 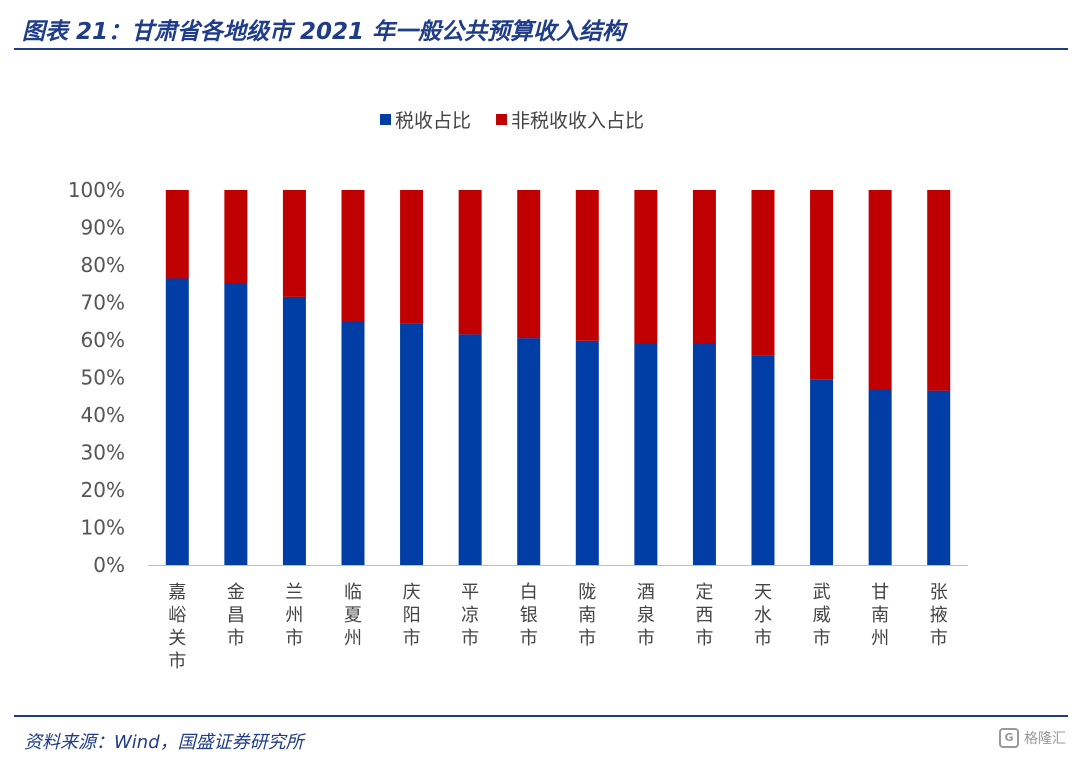 What do you see at coordinates (529, 615) in the screenshot?
I see `x-tick-label: 白银市` at bounding box center [529, 615].